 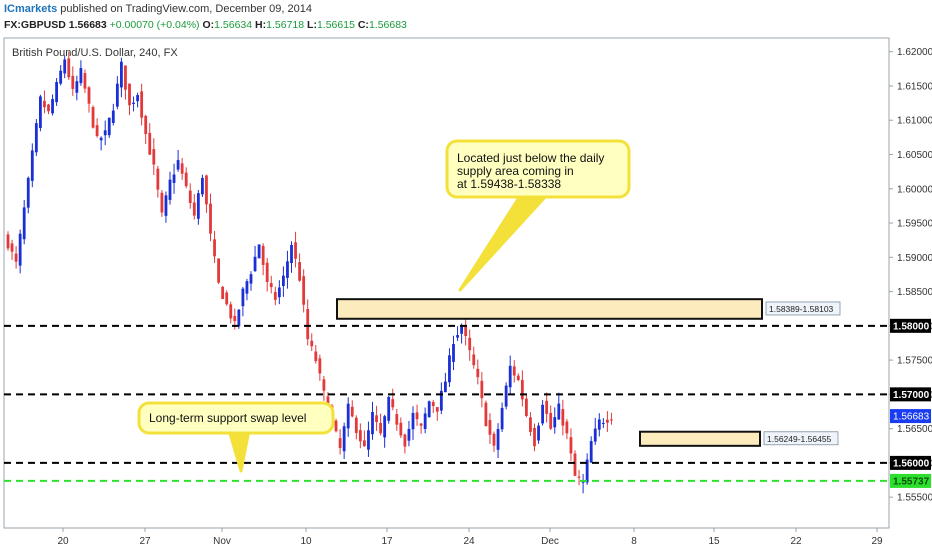 What do you see at coordinates (222, 541) in the screenshot?
I see `x-tick-label: Nov` at bounding box center [222, 541].